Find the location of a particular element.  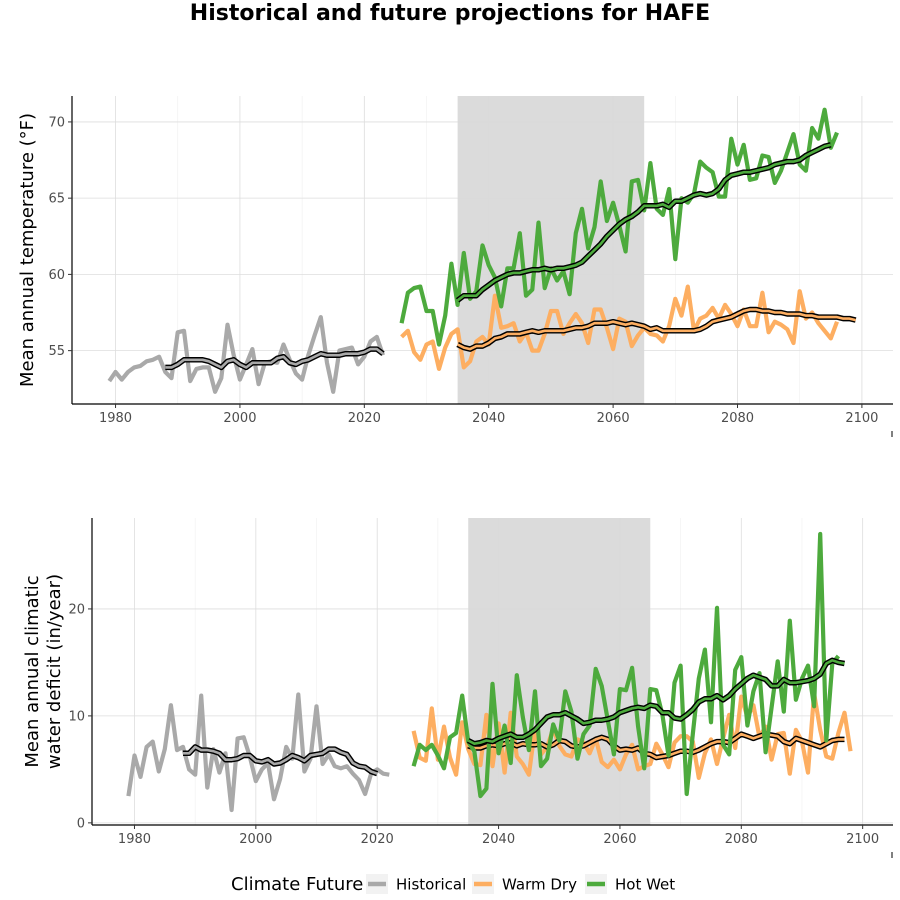

y-axis-title: Mean annual temperature (°F) is located at coordinates (27, 250).